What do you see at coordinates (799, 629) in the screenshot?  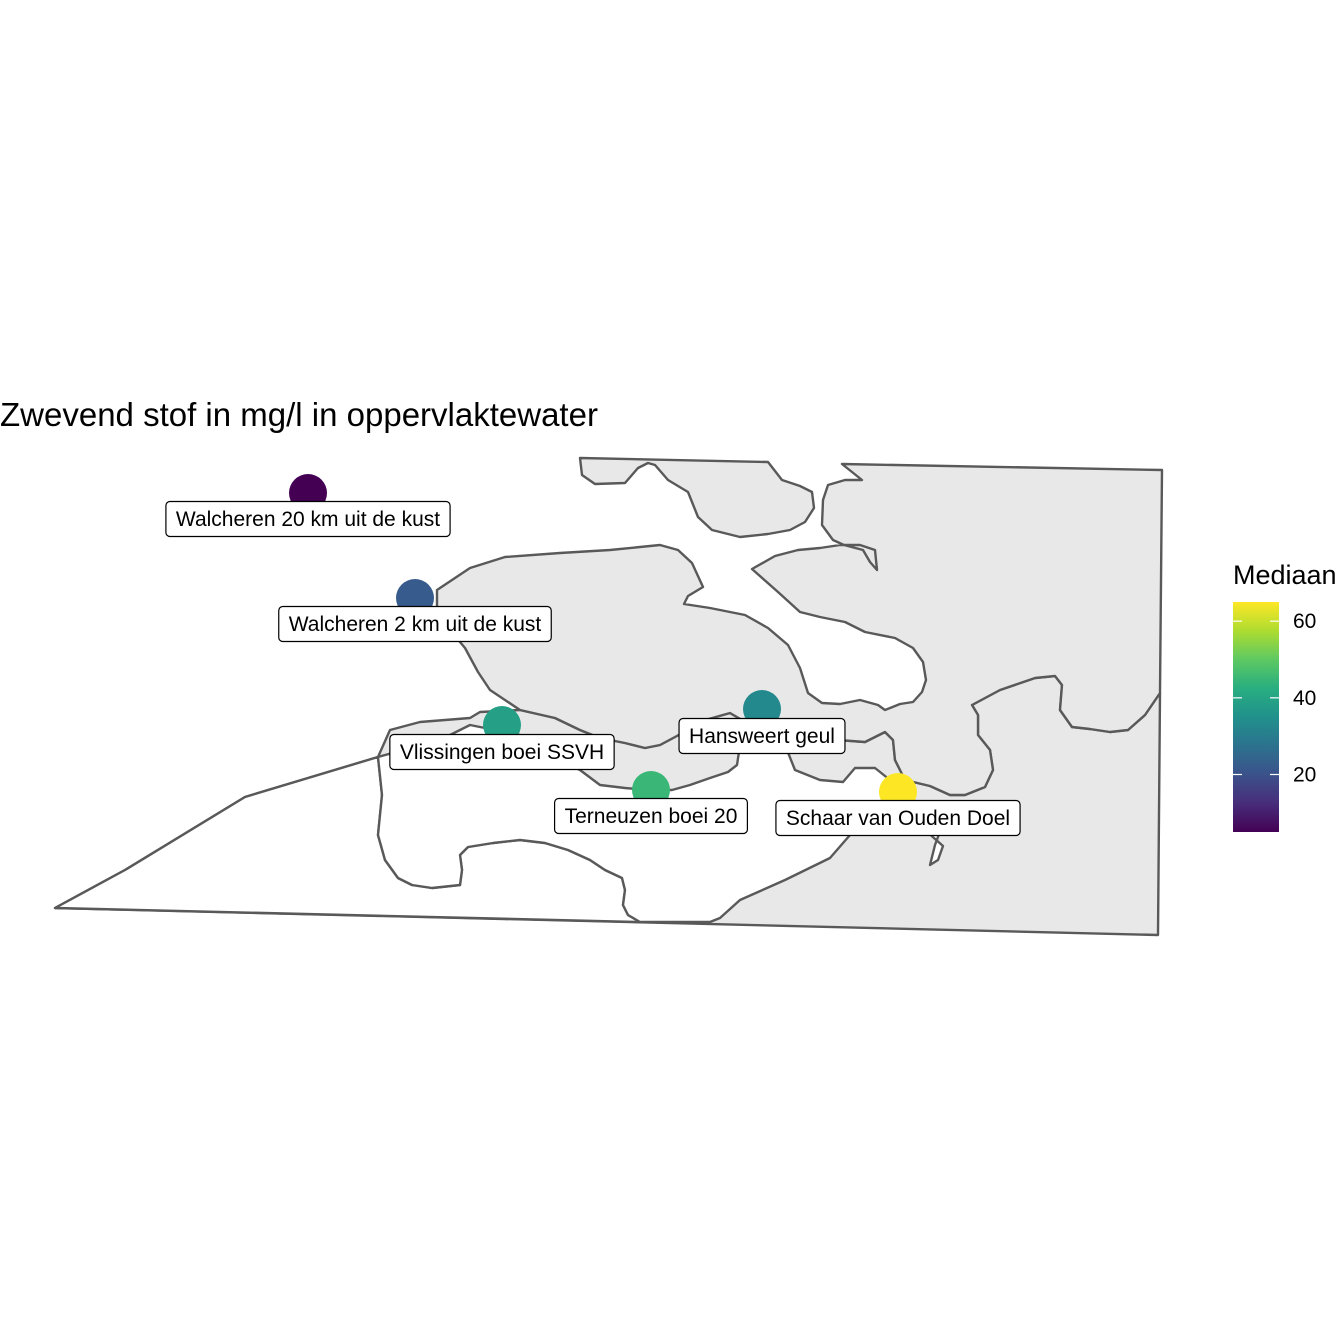 I see `land-walcheren-zuid-beveland` at bounding box center [799, 629].